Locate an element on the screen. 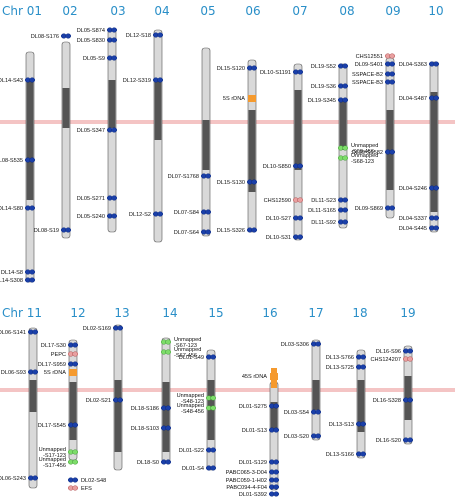  marker-label-dl08-s535: DL08-S535 is located at coordinates (11, 161).